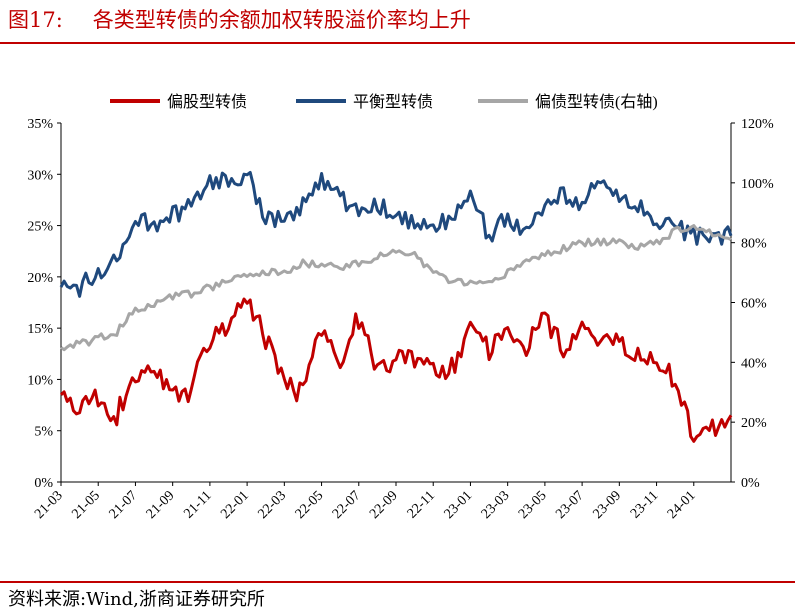 The image size is (795, 614). I want to click on y-left-tick-label: 30%, so click(40, 175).